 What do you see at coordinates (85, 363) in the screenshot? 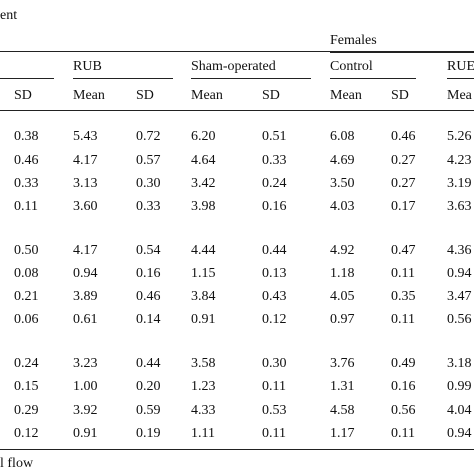
I see `table-cell: 3.23` at bounding box center [85, 363].